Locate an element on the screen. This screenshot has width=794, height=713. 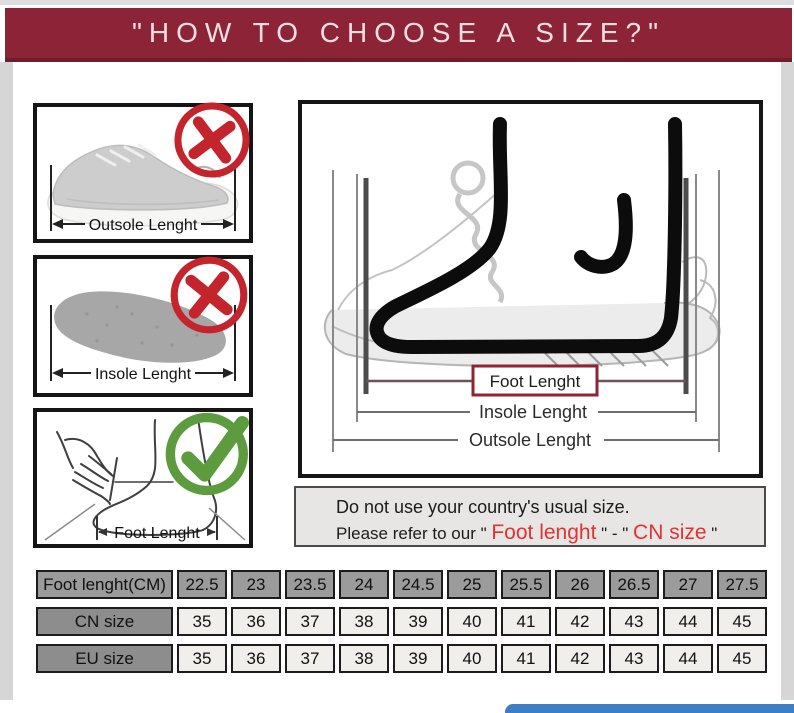
table-row: EU size 35 36 37 38 39 40 41 42 43 44 45 is located at coordinates (401, 658).